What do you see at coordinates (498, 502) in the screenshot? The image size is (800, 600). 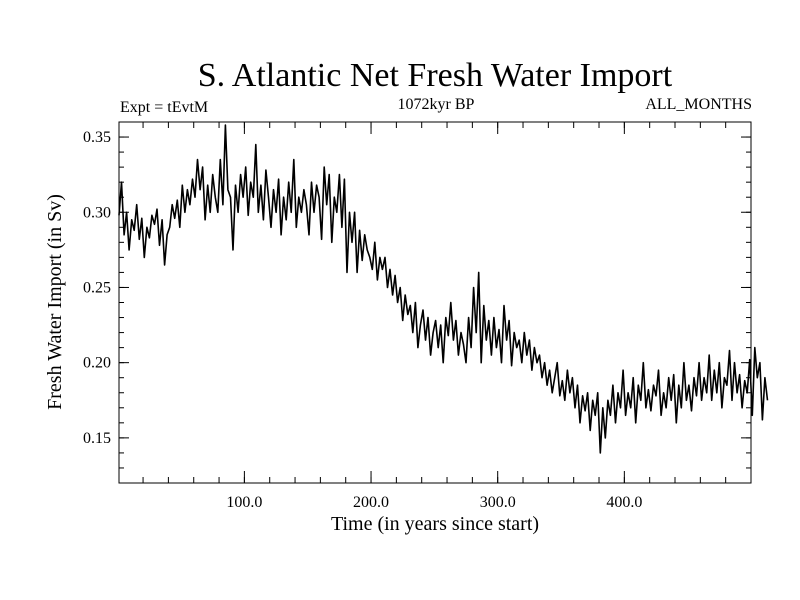 I see `x-tick-label: 300.0` at bounding box center [498, 502].